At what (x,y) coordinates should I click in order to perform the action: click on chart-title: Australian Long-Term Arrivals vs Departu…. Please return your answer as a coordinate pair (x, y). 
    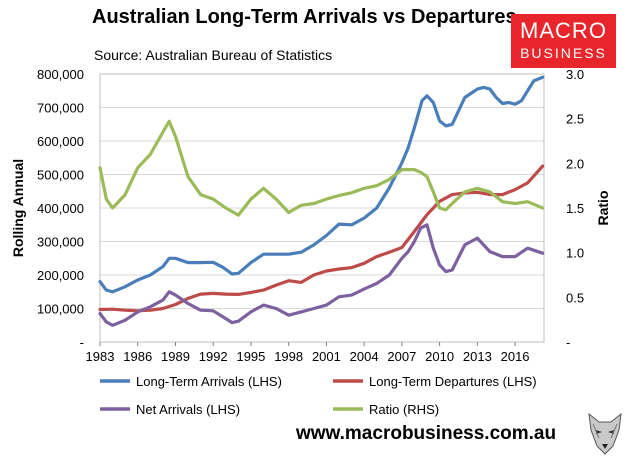
    Looking at the image, I should click on (304, 17).